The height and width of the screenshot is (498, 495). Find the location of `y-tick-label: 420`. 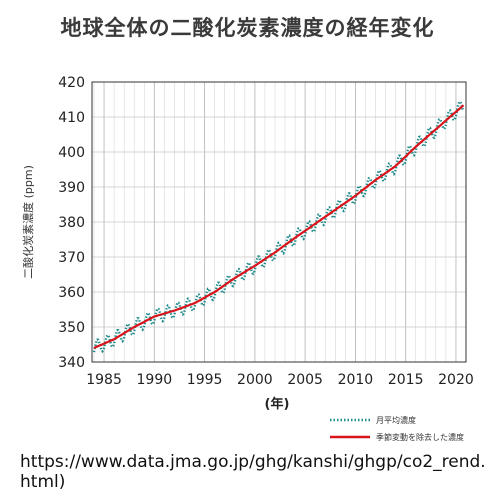

y-tick-label: 420 is located at coordinates (71, 83).